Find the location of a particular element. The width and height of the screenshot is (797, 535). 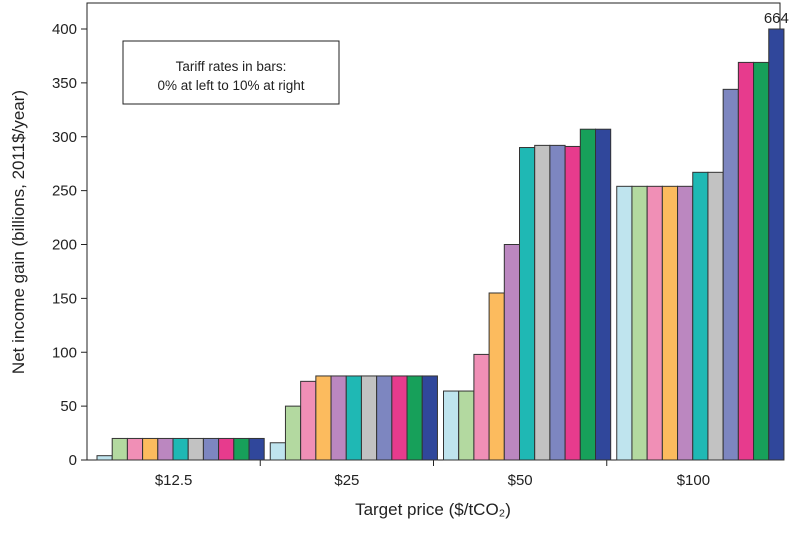

x-axis-ticks: $12.5 $25 $50 $100 is located at coordinates (432, 474).